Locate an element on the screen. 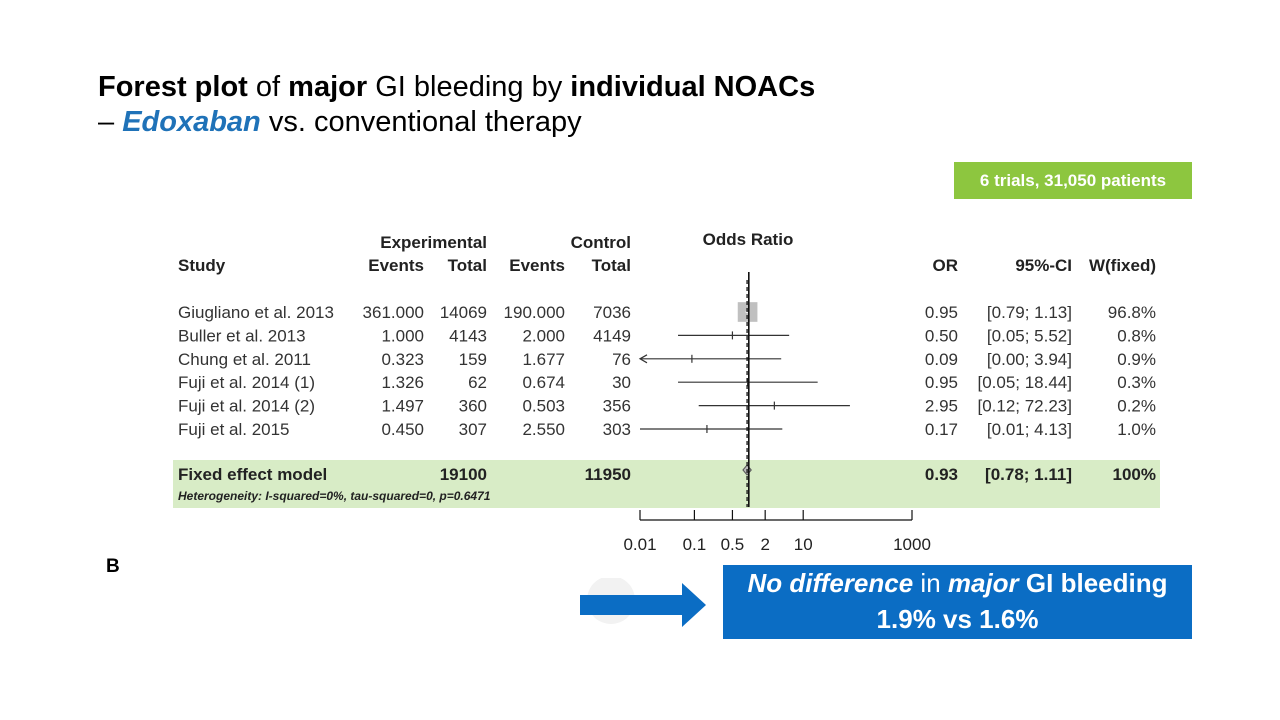 The width and height of the screenshot is (1280, 720). slide-title-line2: – Edoxaban vs. conventional therapy is located at coordinates (456, 122).